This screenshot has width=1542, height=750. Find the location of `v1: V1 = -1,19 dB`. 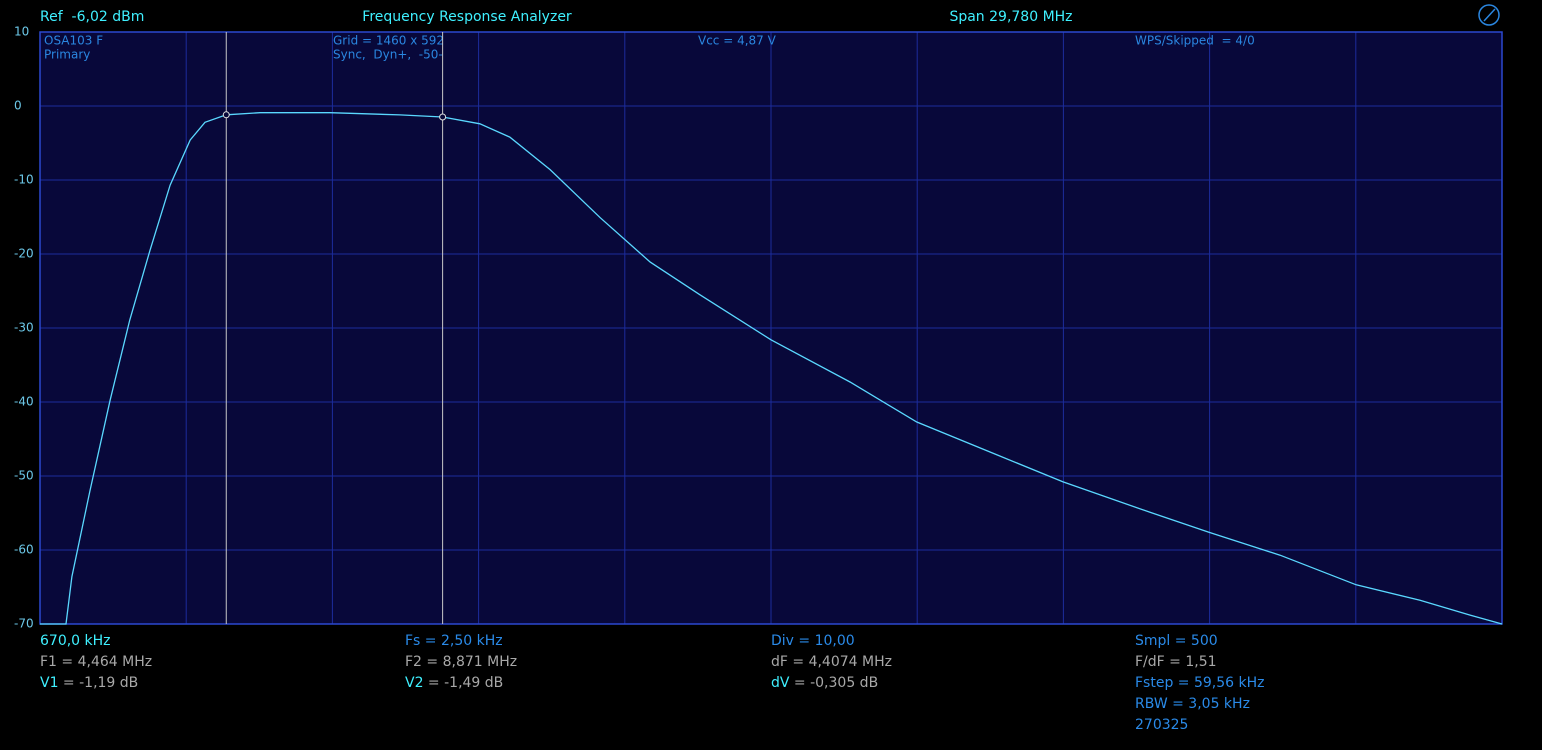

v1: V1 = -1,19 dB is located at coordinates (89, 683).